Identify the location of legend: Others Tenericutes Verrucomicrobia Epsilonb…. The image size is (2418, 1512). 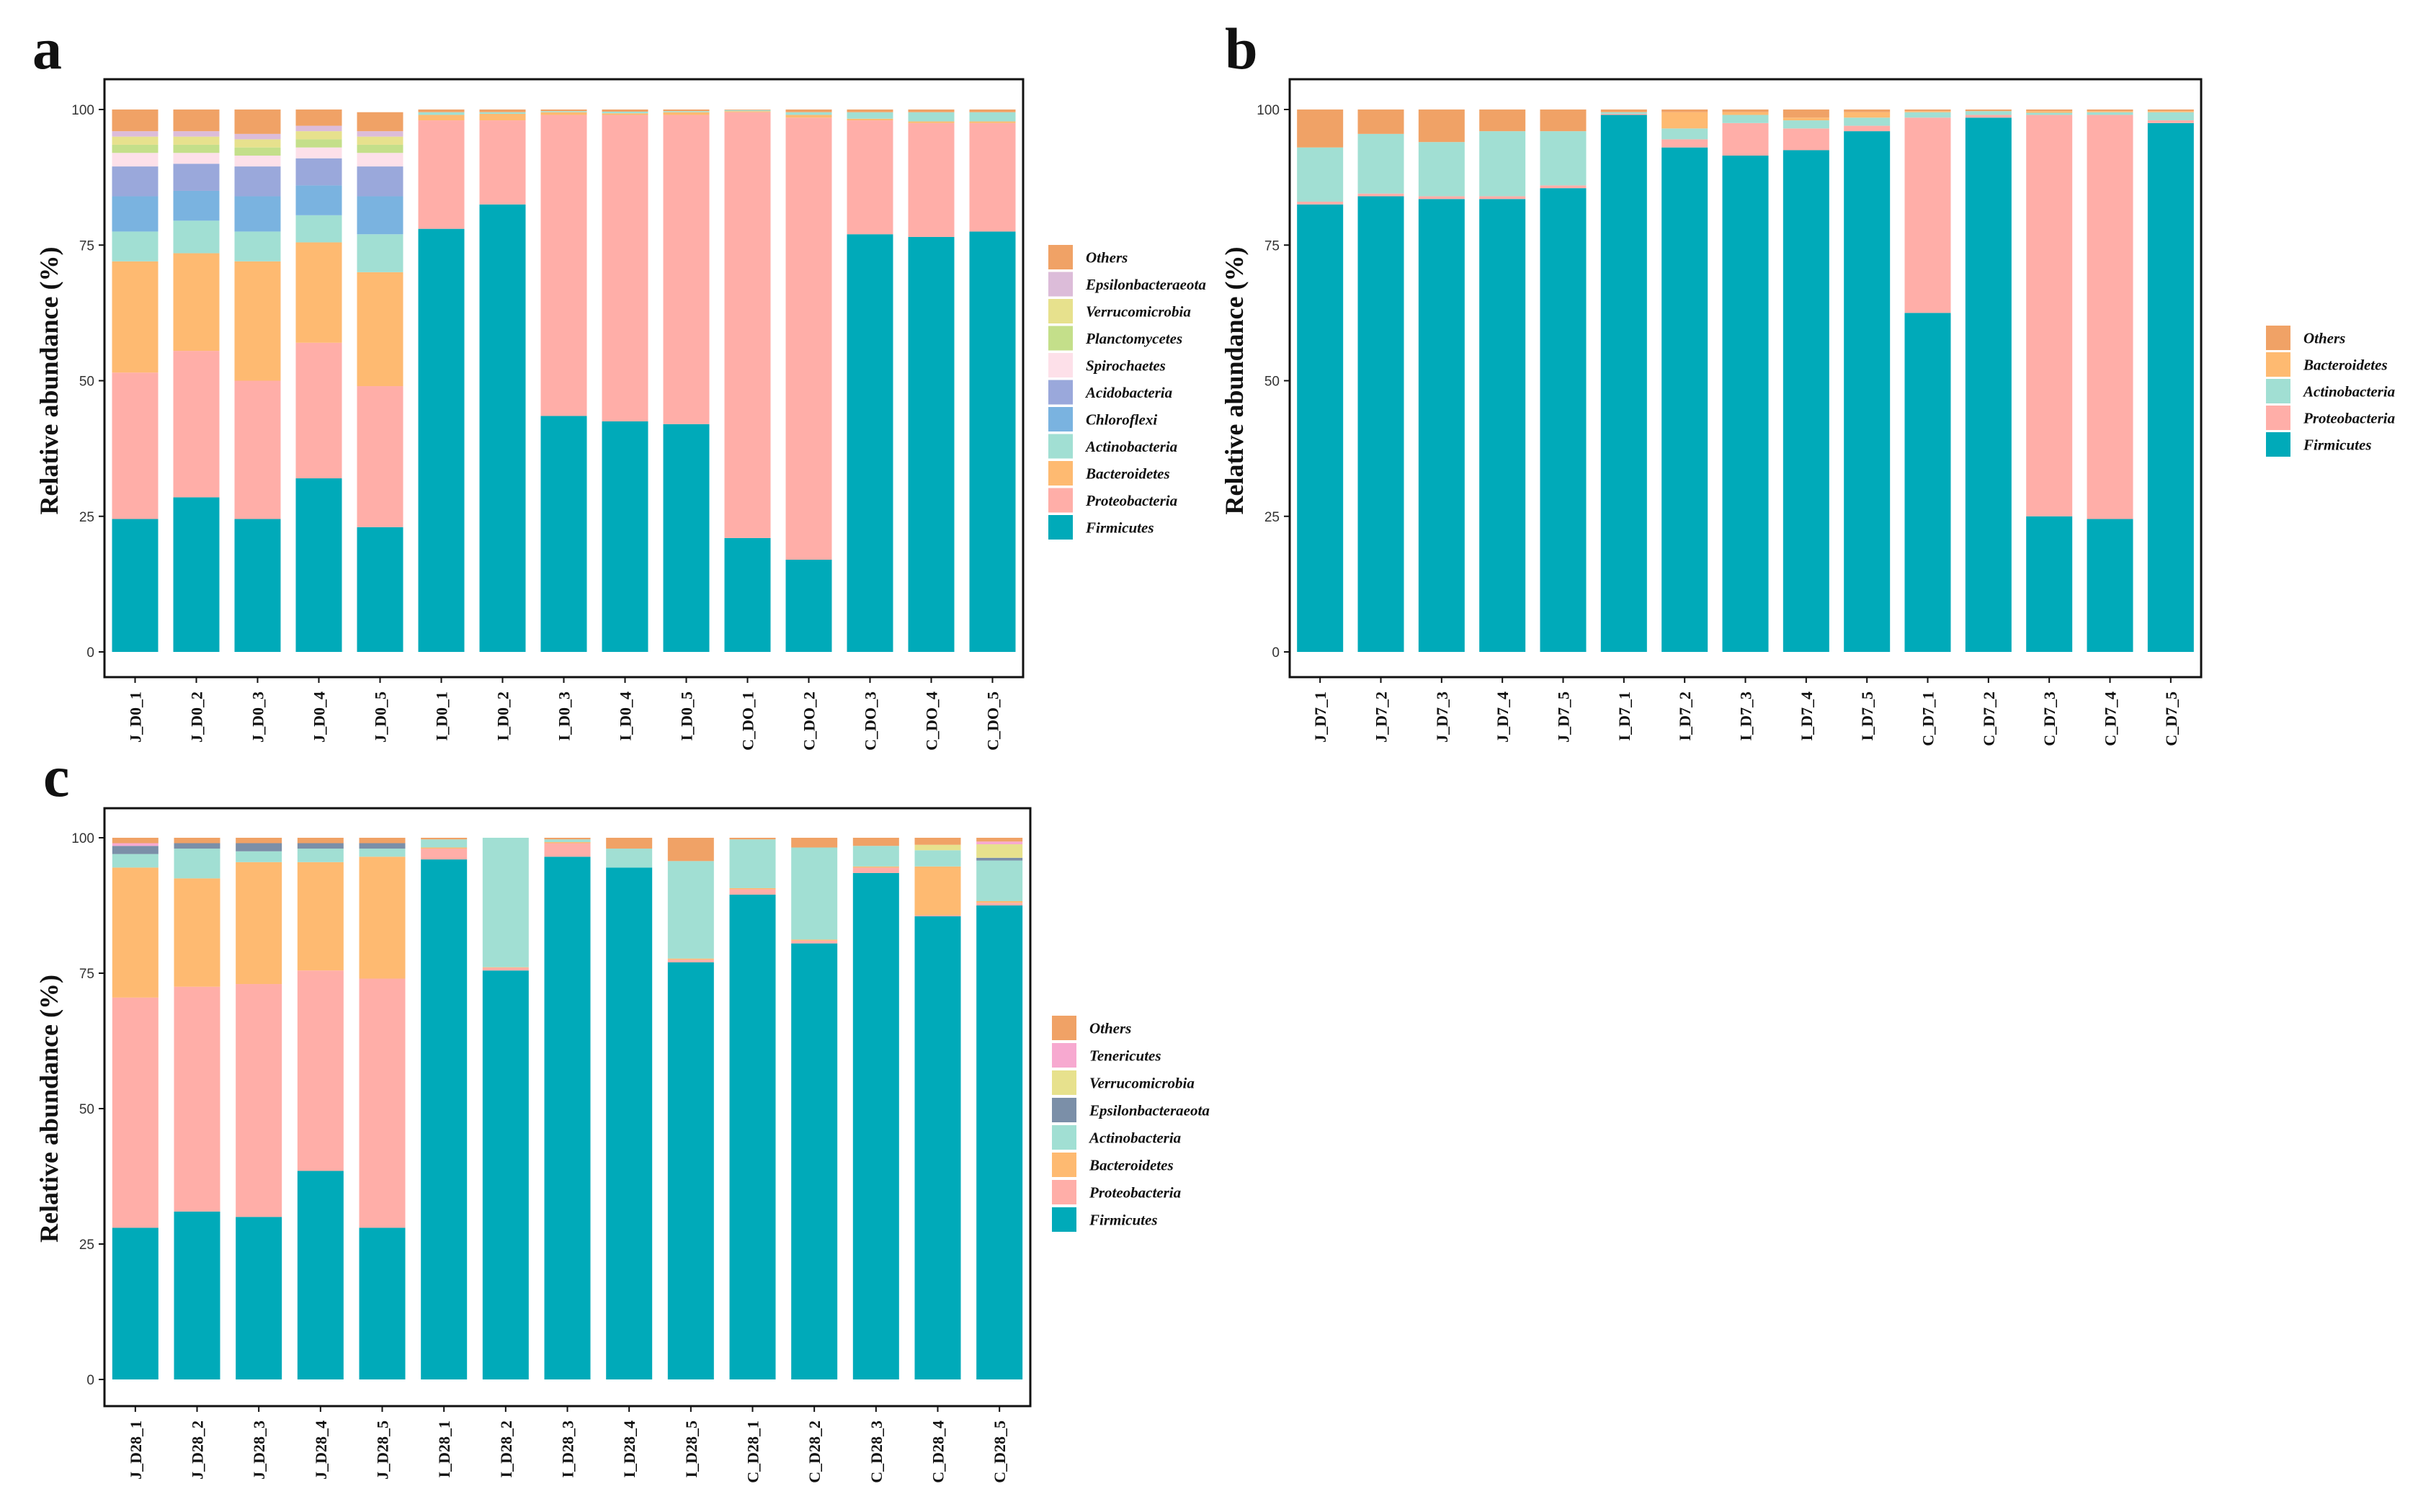
(1131, 1124).